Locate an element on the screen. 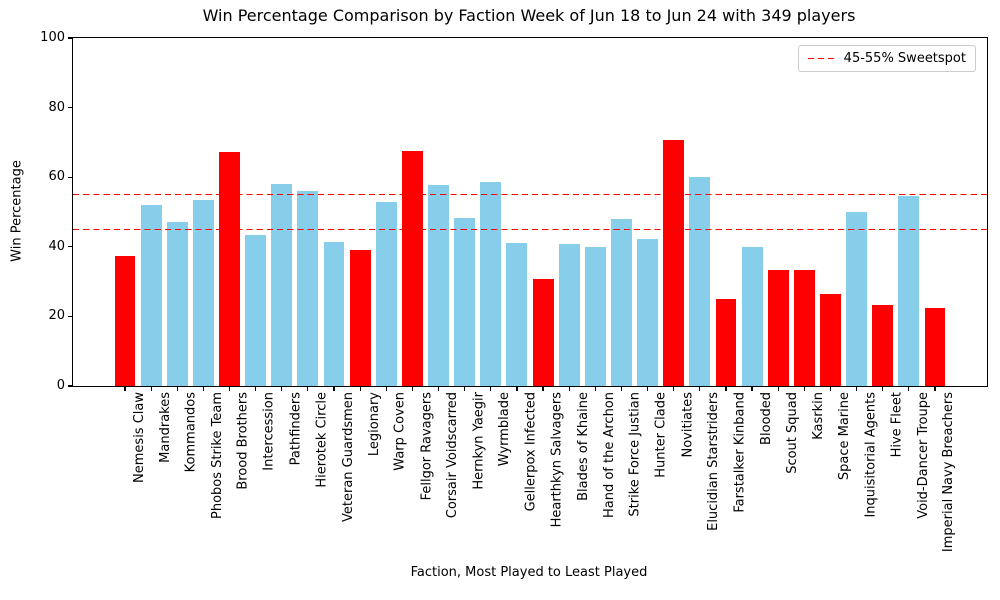 This screenshot has width=1000, height=600. x-tick-mark-warp-coven is located at coordinates (386, 388).